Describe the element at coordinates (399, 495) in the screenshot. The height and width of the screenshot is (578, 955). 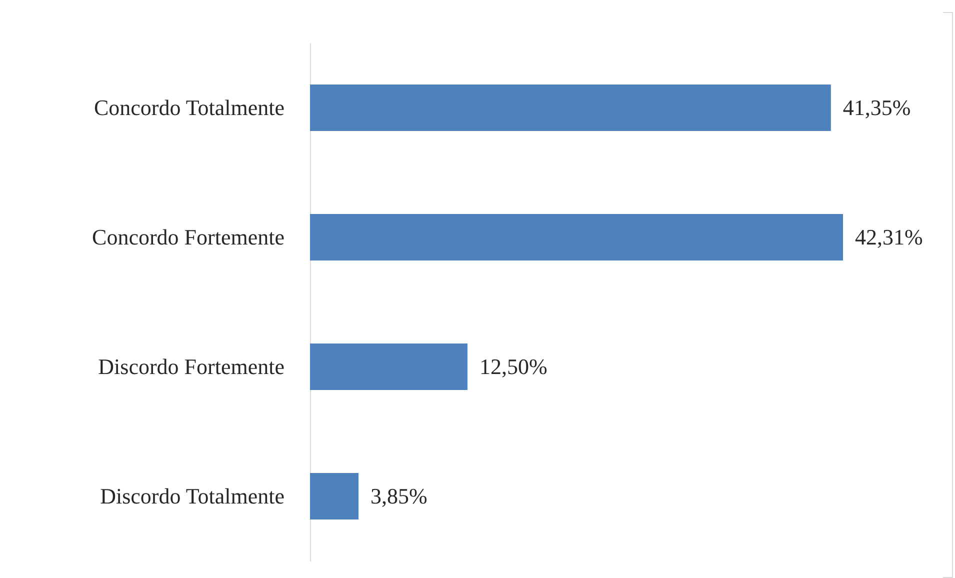
I see `data-label: 3,85%` at that location.